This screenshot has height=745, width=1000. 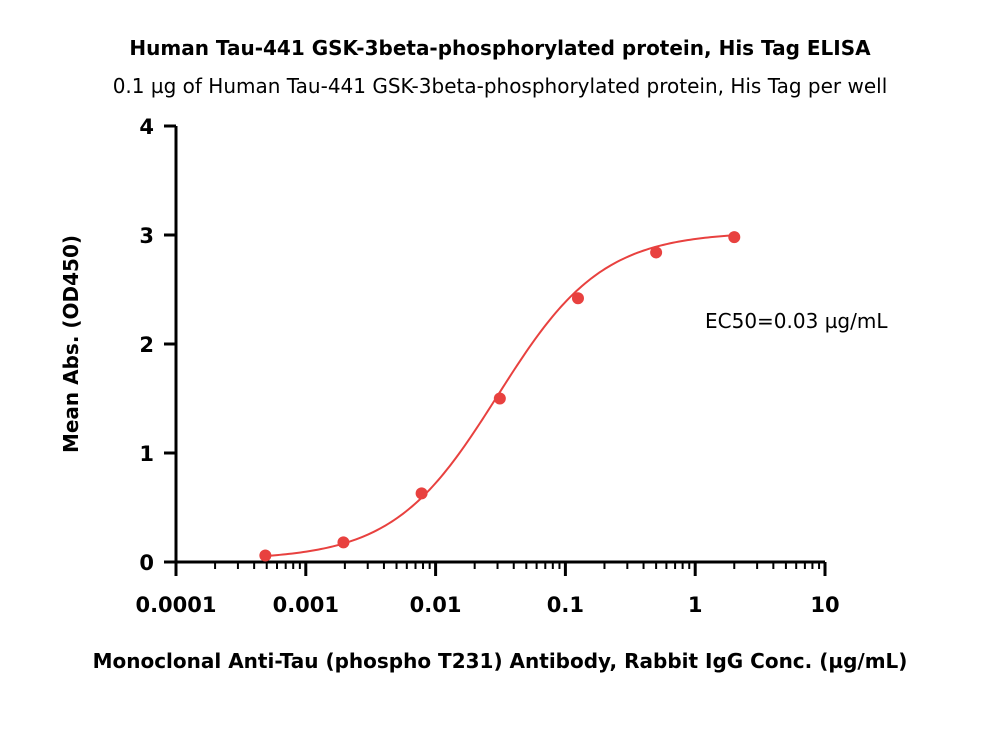 I want to click on y-tick-label: 2, so click(x=146, y=345).